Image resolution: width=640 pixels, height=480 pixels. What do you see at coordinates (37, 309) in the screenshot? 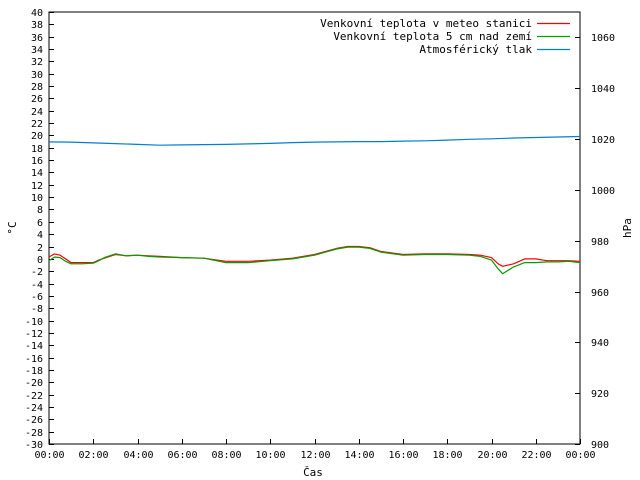
I see `y-tick-label: -8` at bounding box center [37, 309].